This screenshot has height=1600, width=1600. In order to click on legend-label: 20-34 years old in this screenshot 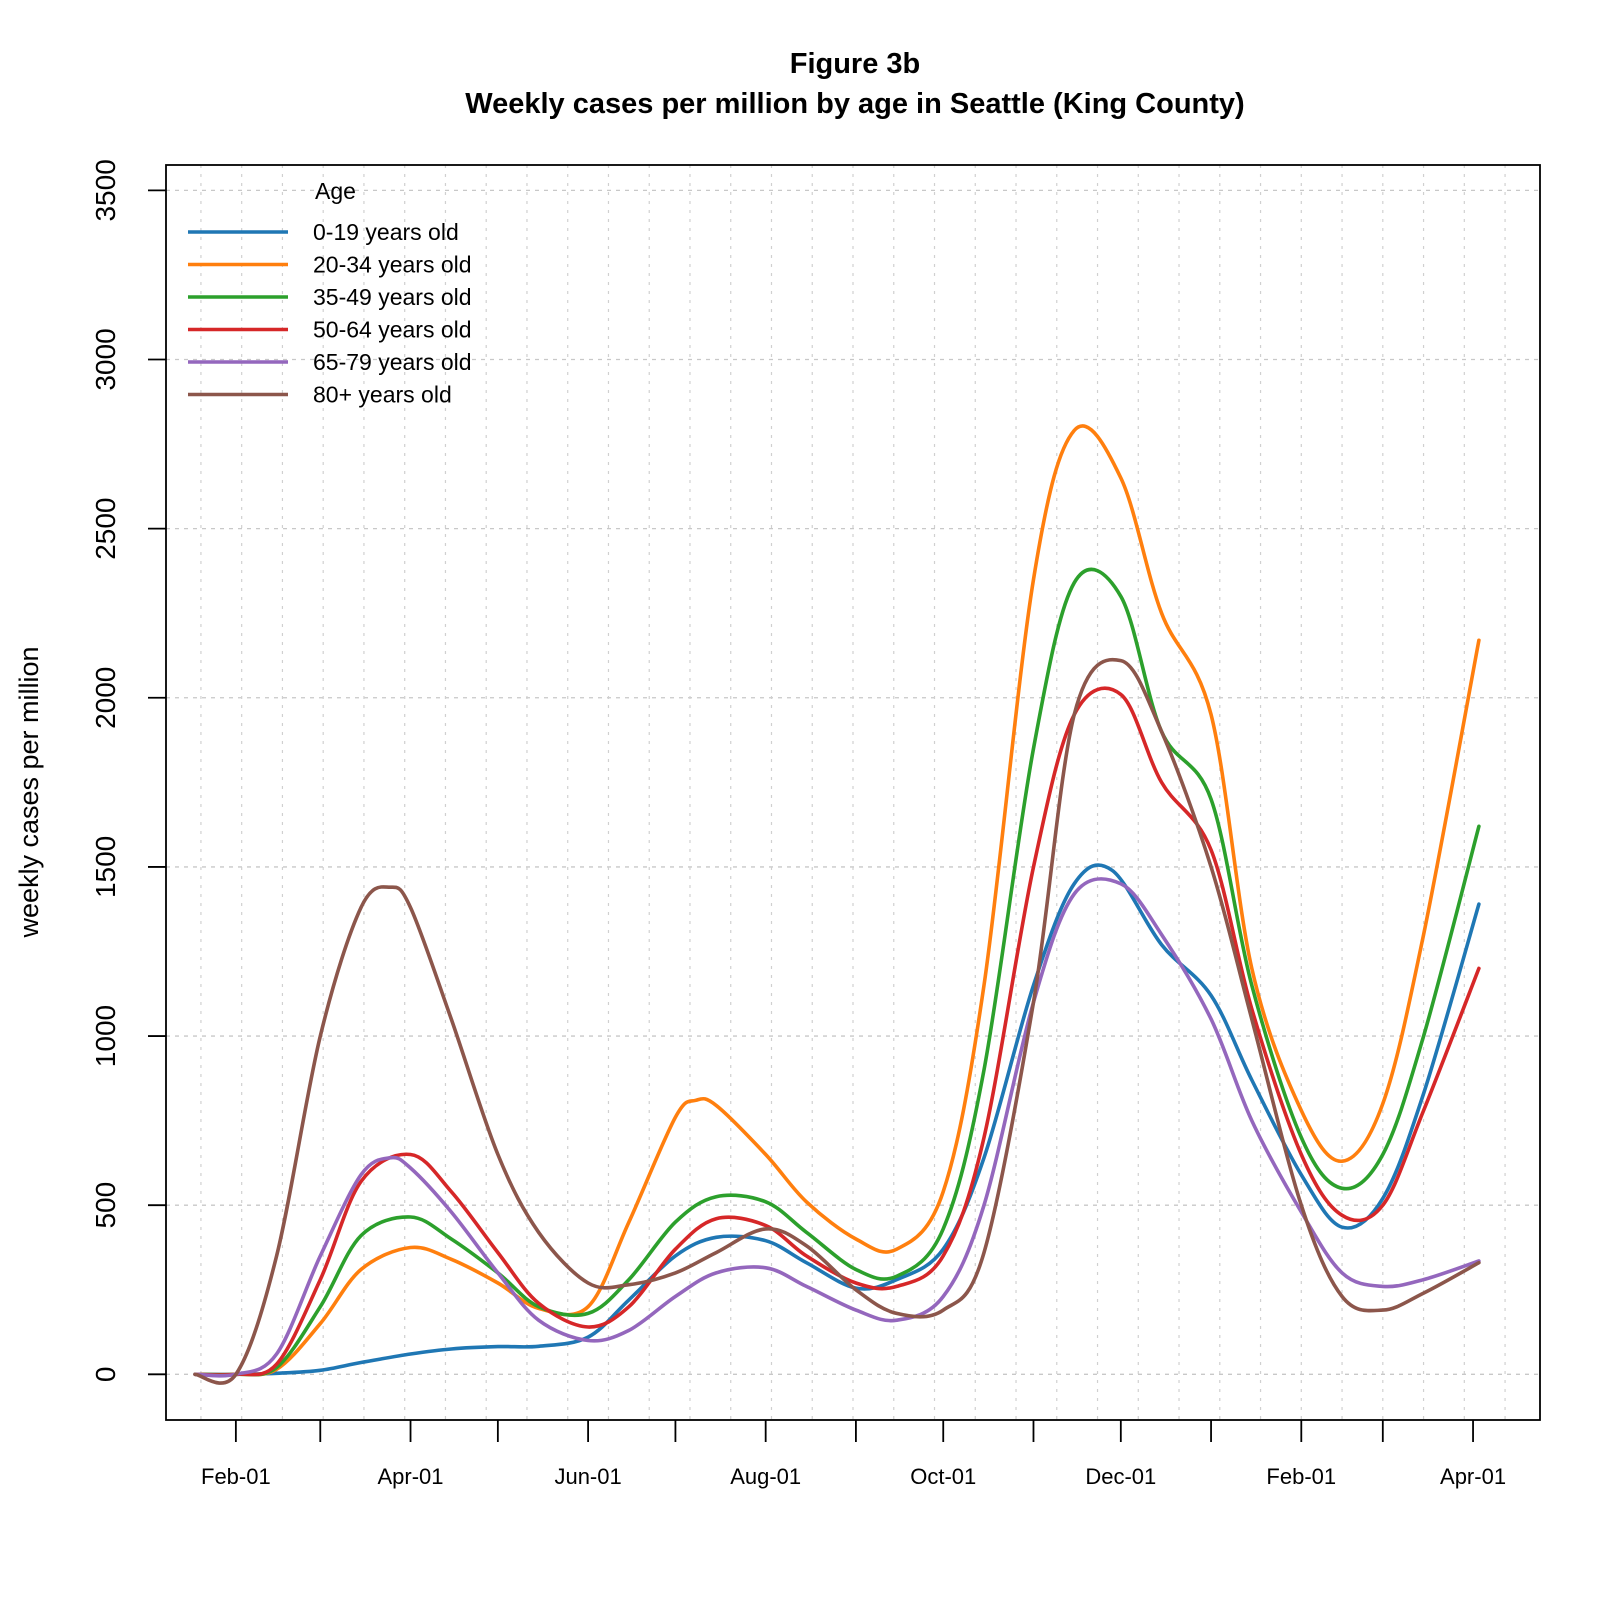, I will do `click(392, 265)`.